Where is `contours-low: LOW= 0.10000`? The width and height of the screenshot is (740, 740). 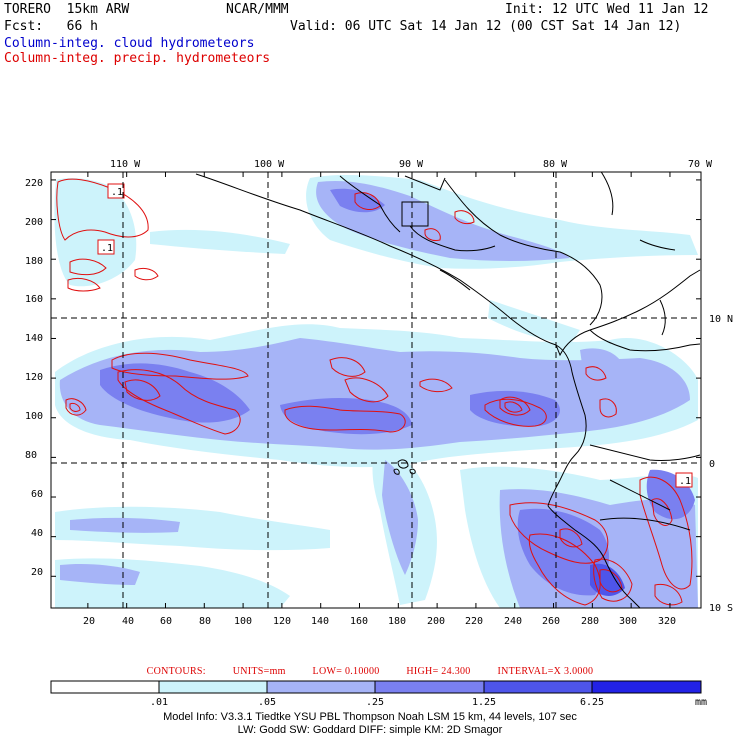 contours-low: LOW= 0.10000 is located at coordinates (346, 671).